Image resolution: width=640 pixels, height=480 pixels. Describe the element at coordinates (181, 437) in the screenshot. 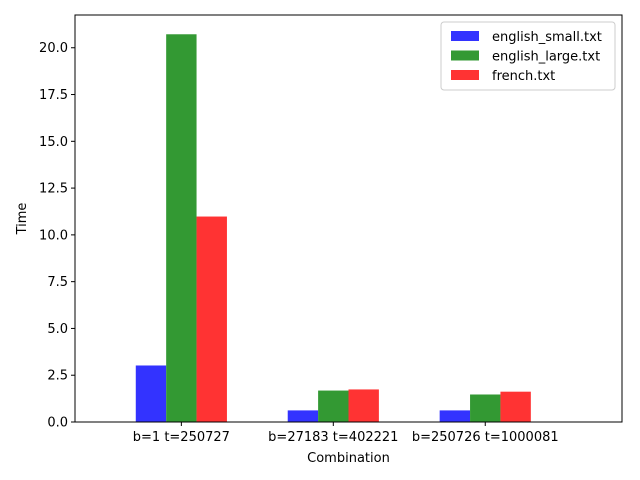

I see `x-tick-label: b=1 t=250727` at that location.